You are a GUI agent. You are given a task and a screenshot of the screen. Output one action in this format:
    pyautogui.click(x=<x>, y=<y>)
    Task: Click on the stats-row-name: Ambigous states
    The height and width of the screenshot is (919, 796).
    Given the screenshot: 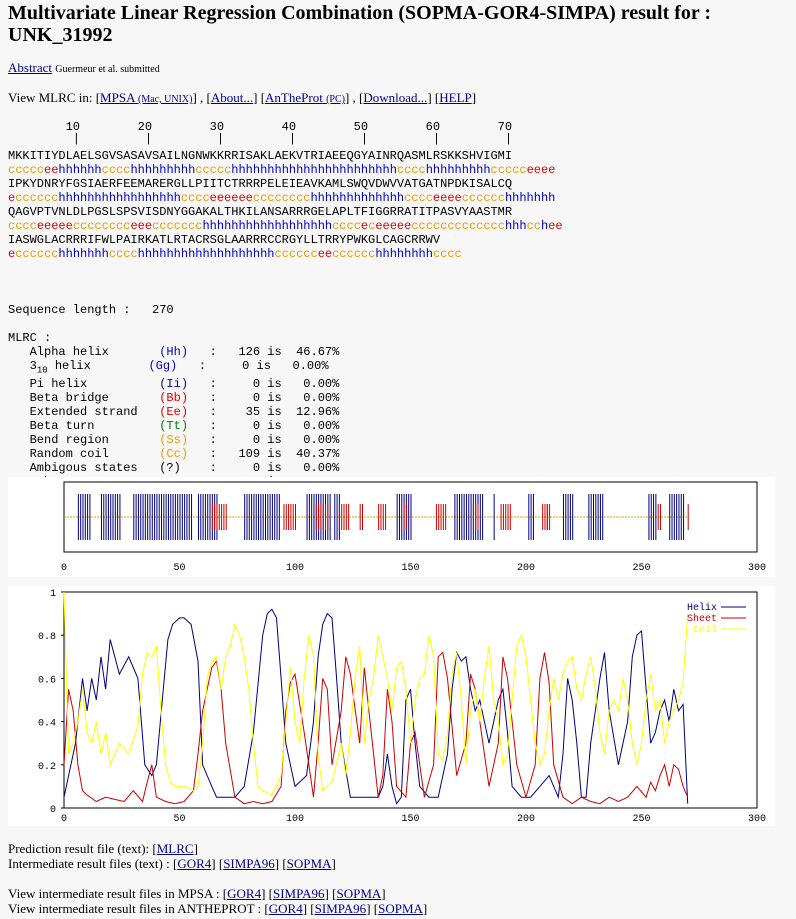 What is the action you would take?
    pyautogui.click(x=87, y=468)
    